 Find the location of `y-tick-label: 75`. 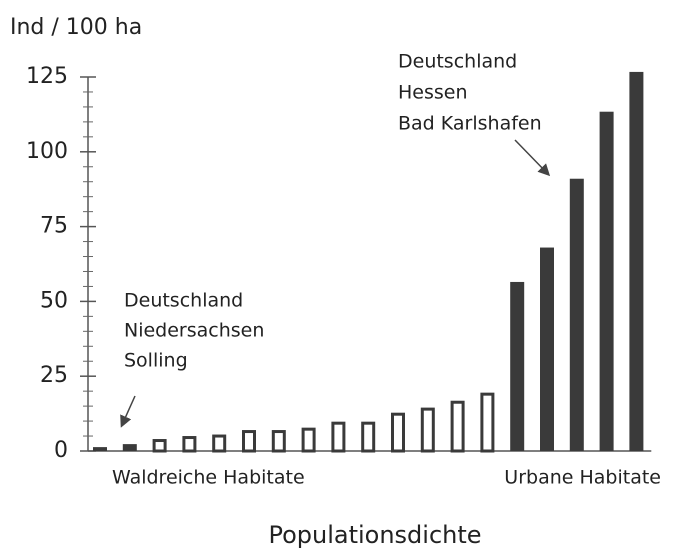

y-tick-label: 75 is located at coordinates (54, 226).